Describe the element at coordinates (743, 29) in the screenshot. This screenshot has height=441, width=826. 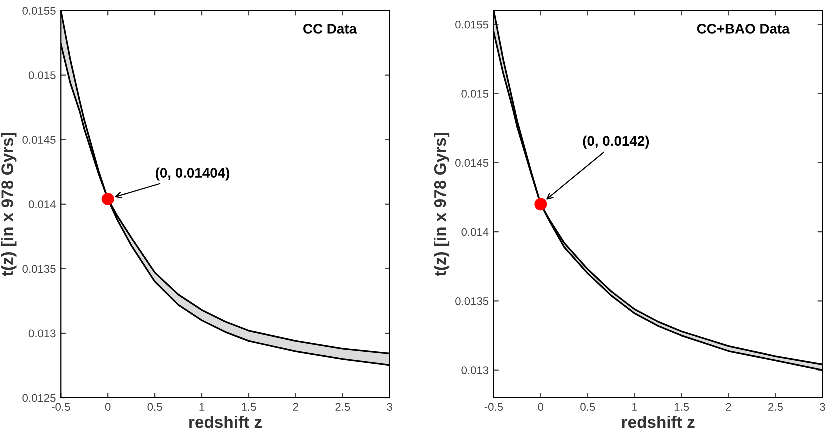
I see `text: CC+BAO Data` at that location.